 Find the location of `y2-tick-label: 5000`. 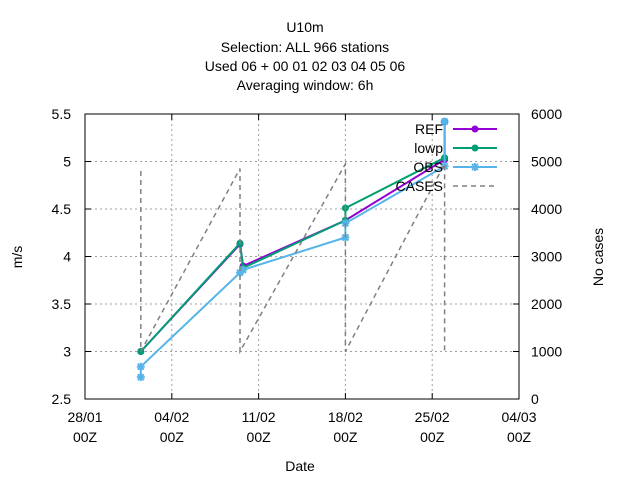

y2-tick-label: 5000 is located at coordinates (546, 162).